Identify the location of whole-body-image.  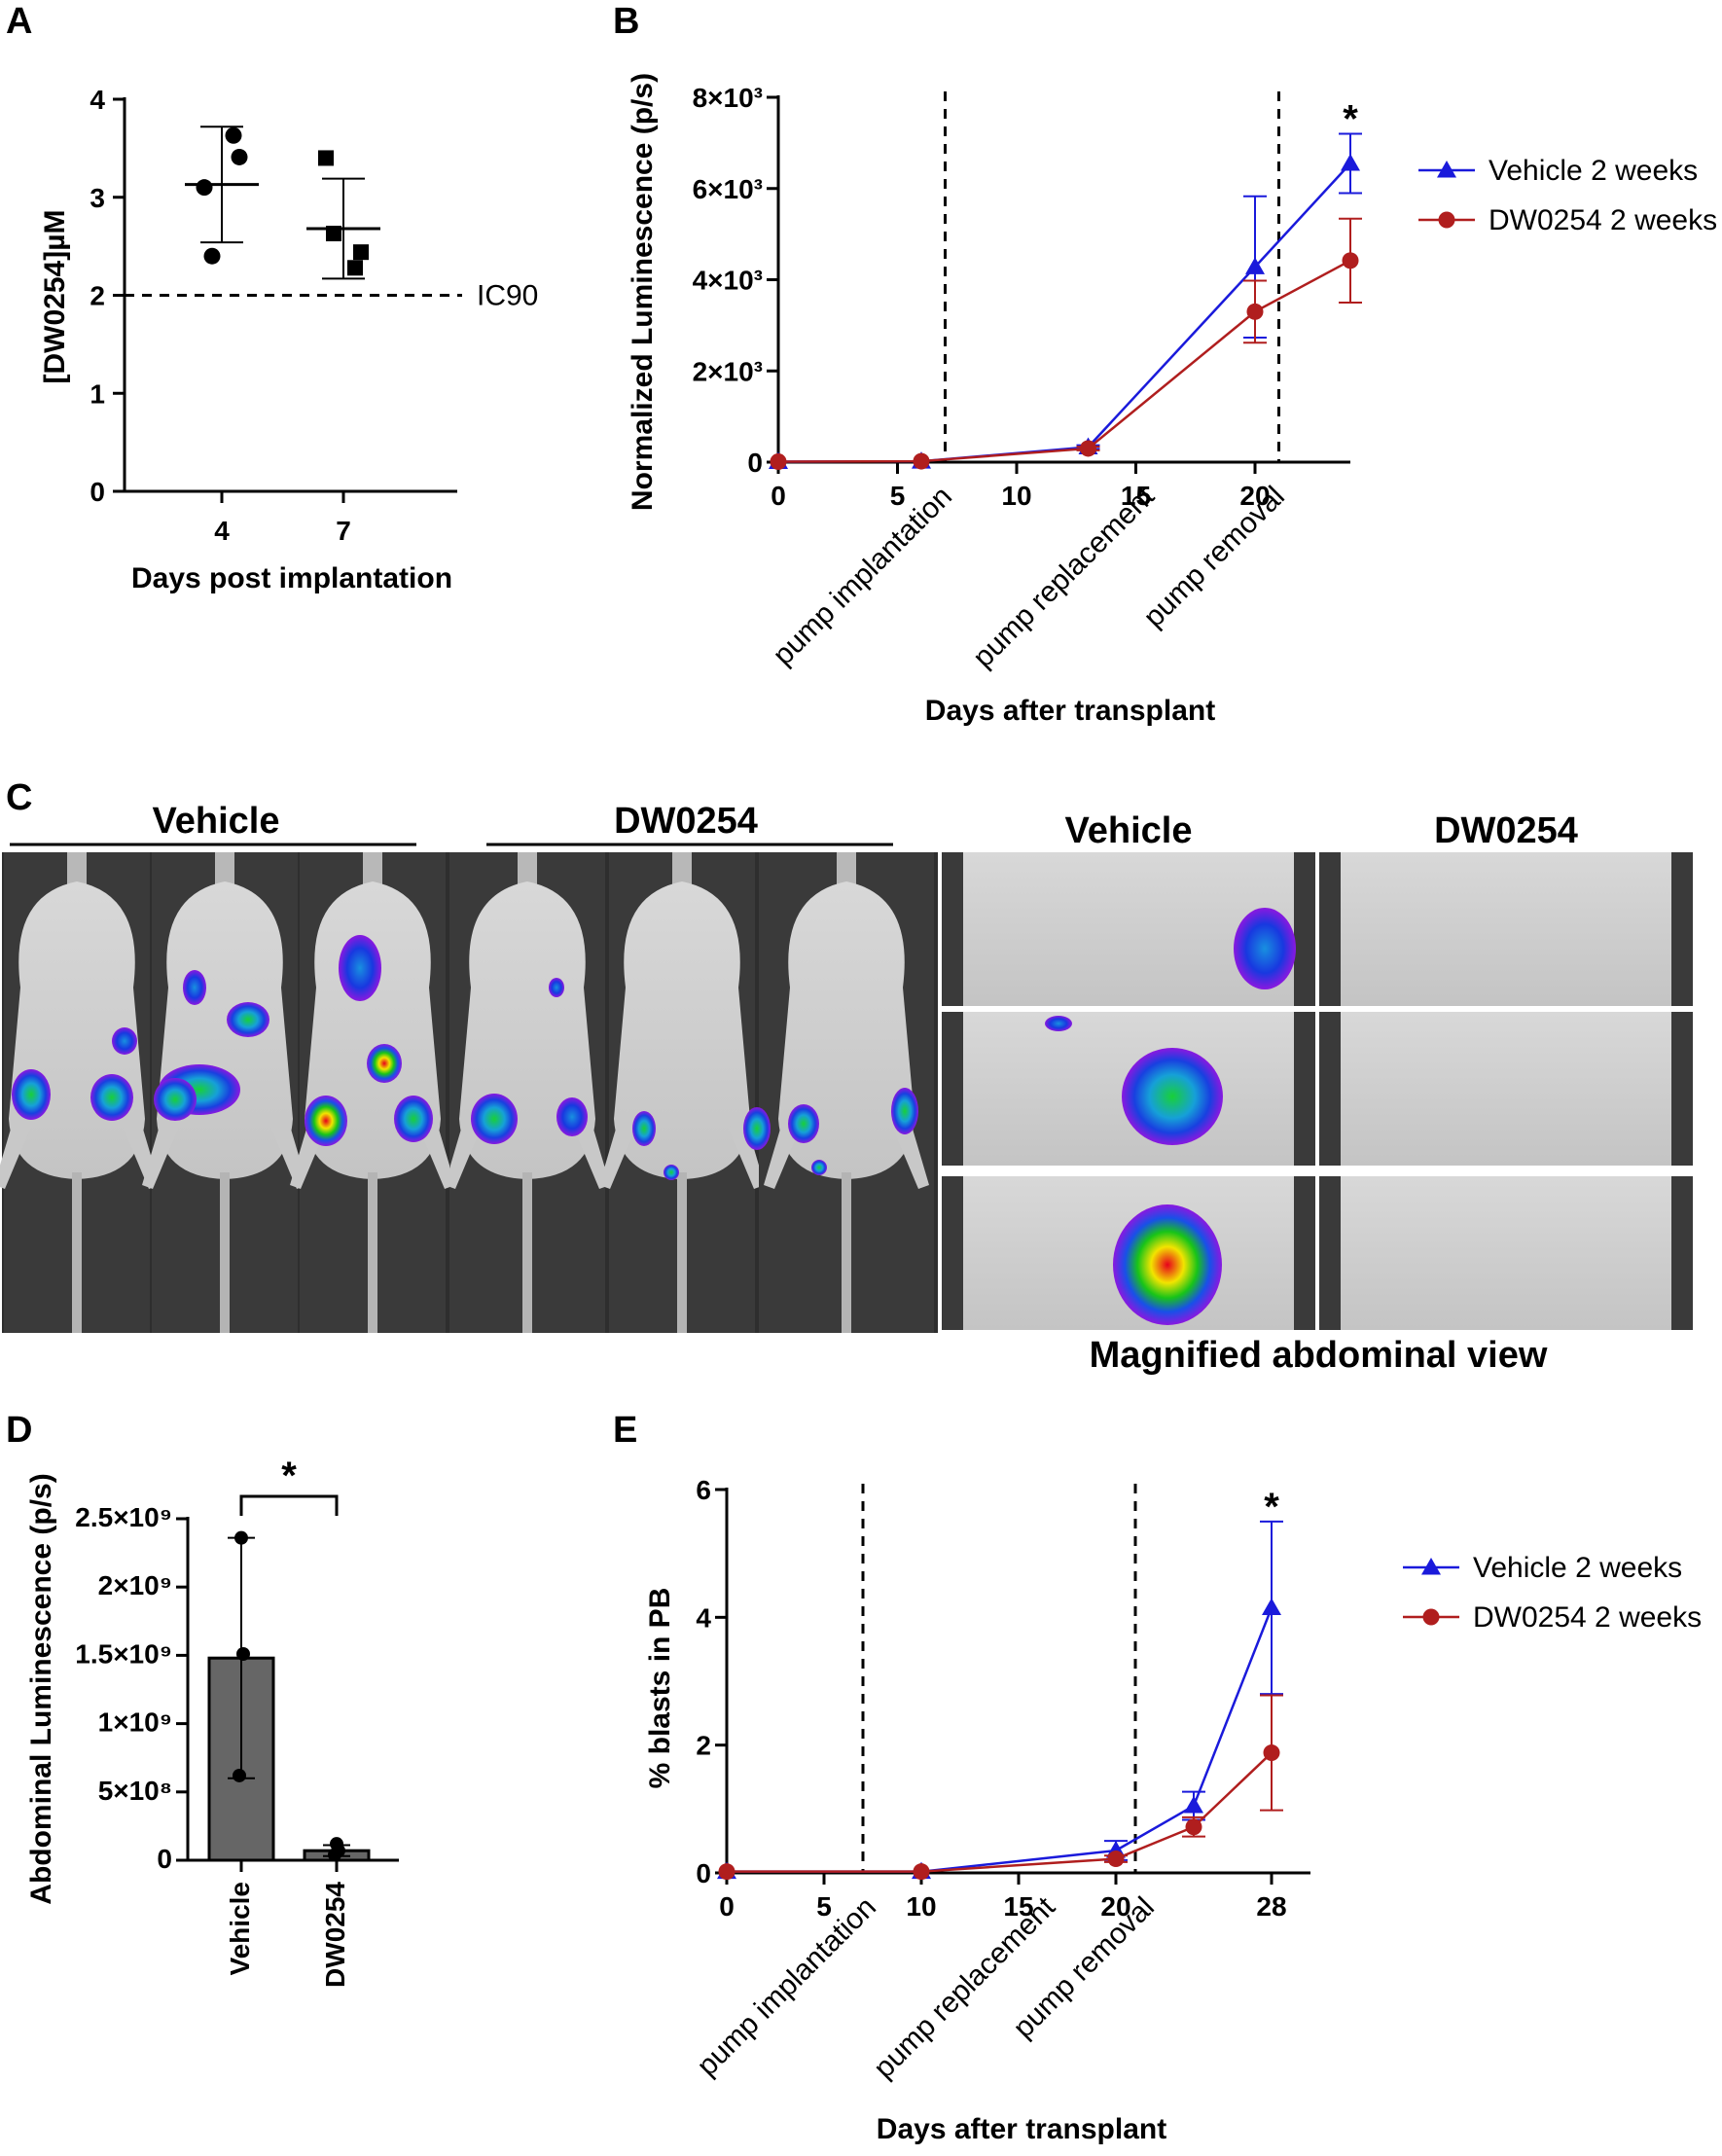
(467, 1092).